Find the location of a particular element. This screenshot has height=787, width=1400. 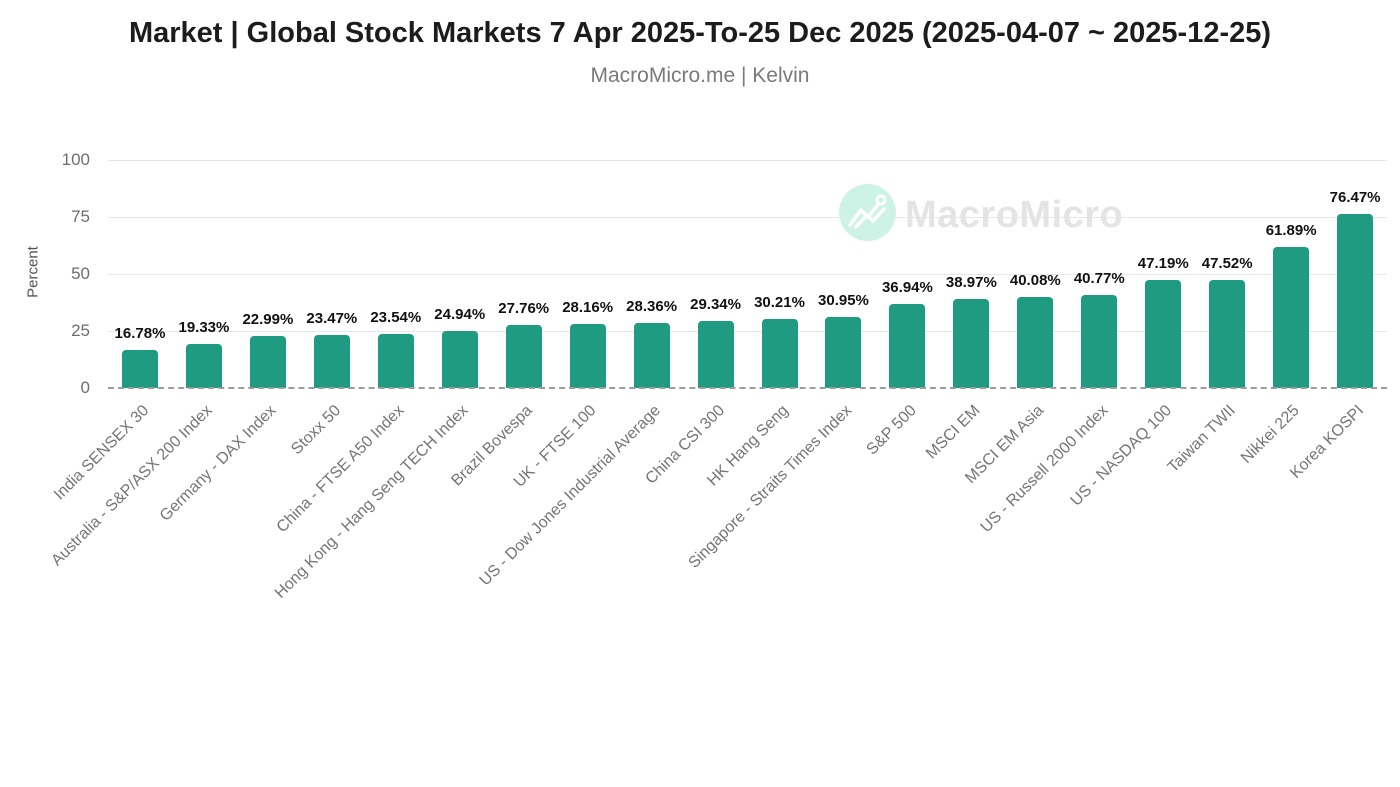

bar-slot: 38.97% MSCI EM is located at coordinates (963, 311).